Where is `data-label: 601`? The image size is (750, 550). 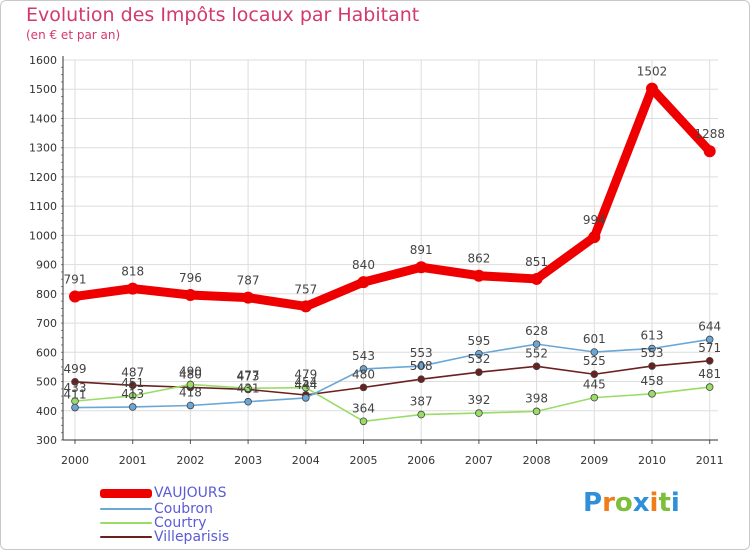
data-label: 601 is located at coordinates (594, 339).